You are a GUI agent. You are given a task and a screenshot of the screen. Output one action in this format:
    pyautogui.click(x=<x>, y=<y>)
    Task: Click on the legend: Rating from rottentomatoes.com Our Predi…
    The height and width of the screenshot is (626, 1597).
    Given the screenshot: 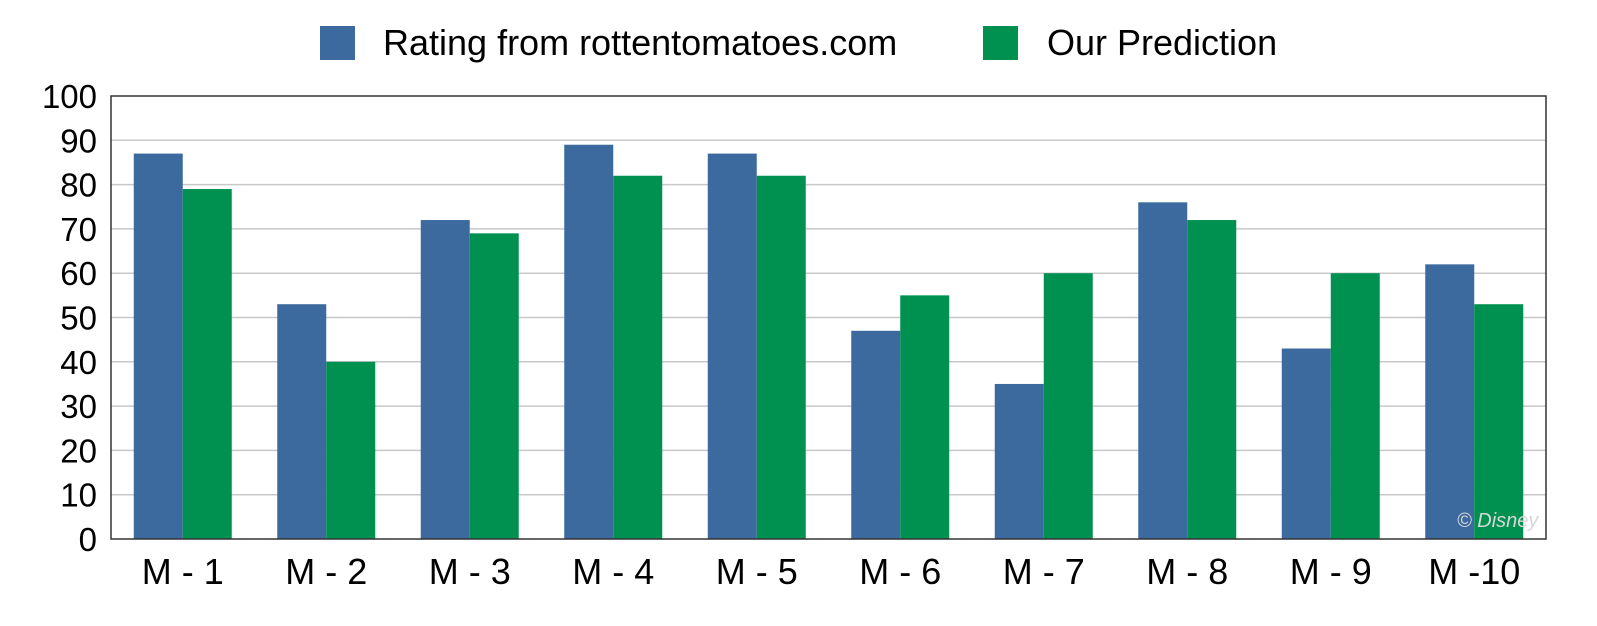 What is the action you would take?
    pyautogui.click(x=798, y=42)
    